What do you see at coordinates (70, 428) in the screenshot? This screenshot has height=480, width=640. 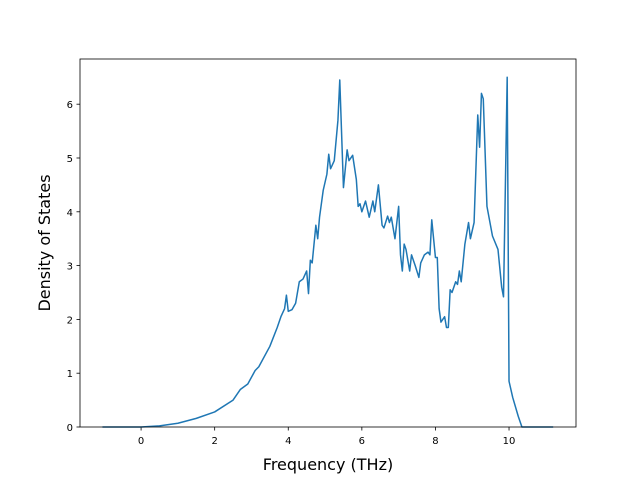 I see `y-tick-label: 0` at bounding box center [70, 428].